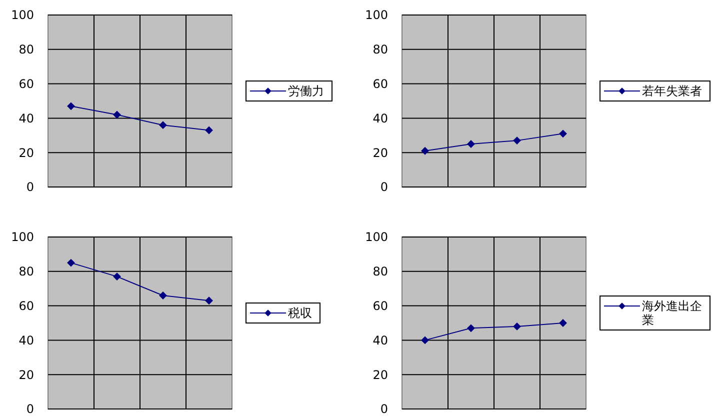  Describe the element at coordinates (672, 91) in the screenshot. I see `legend-label: 若年失業者` at that location.